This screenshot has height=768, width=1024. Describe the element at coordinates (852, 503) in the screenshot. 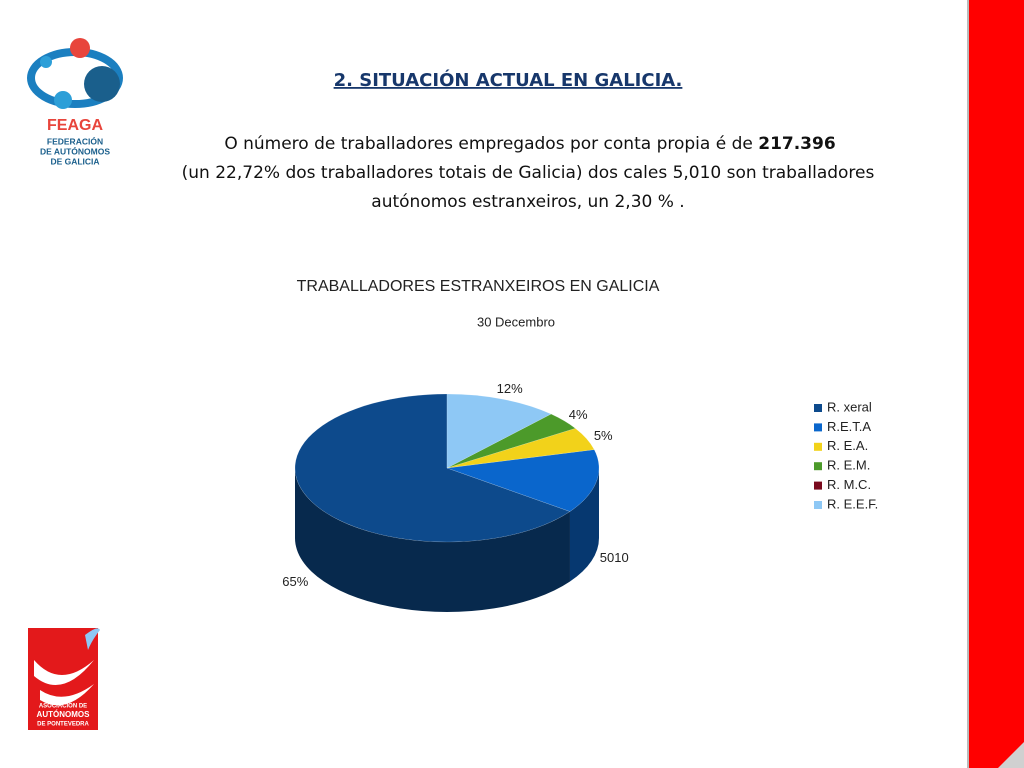

I see `legend-label: R. E.E.F.` at that location.